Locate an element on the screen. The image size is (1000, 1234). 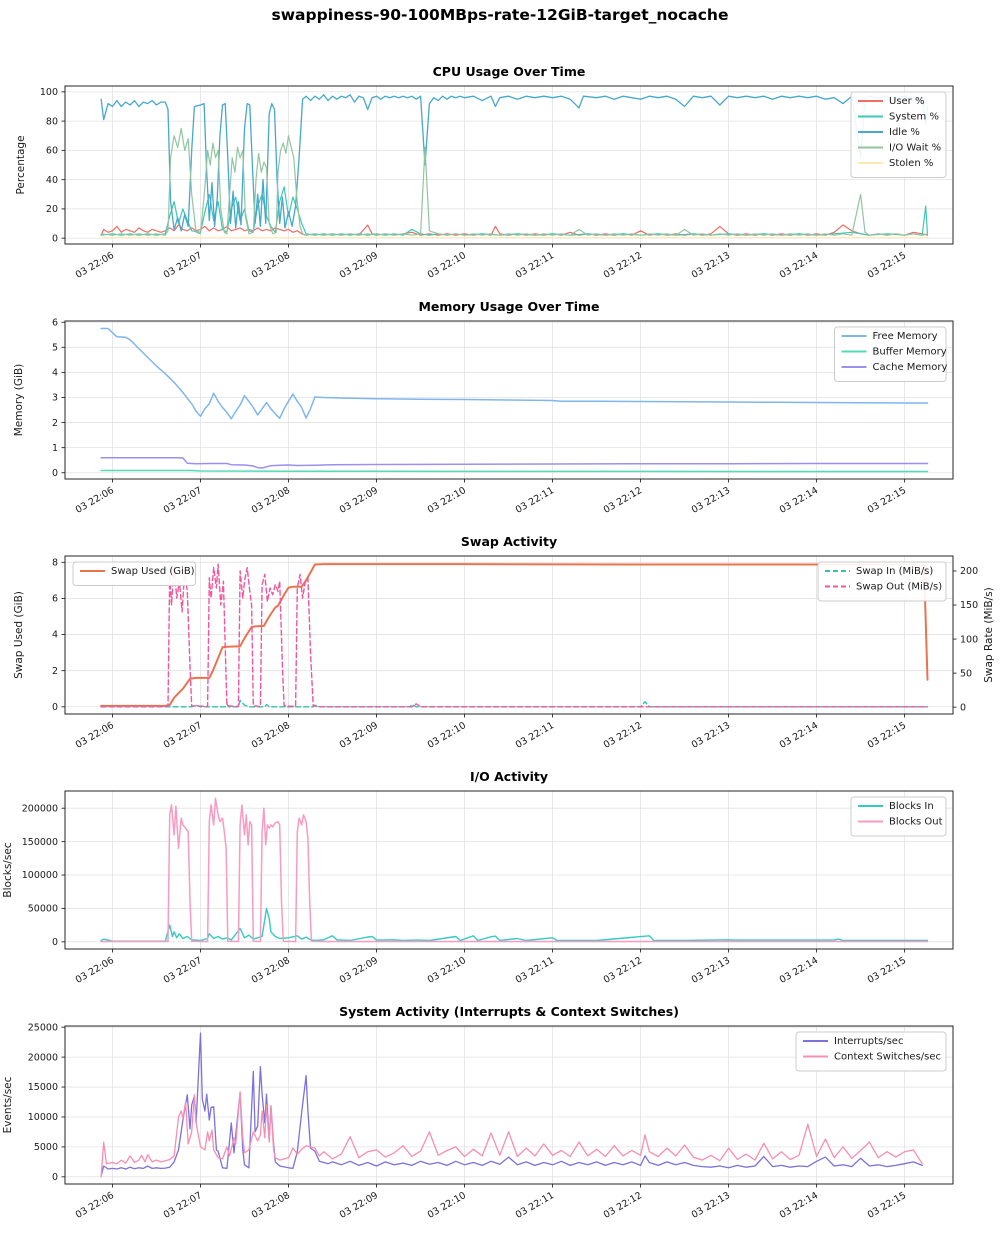
y-tick-label: 80 is located at coordinates (52, 121).